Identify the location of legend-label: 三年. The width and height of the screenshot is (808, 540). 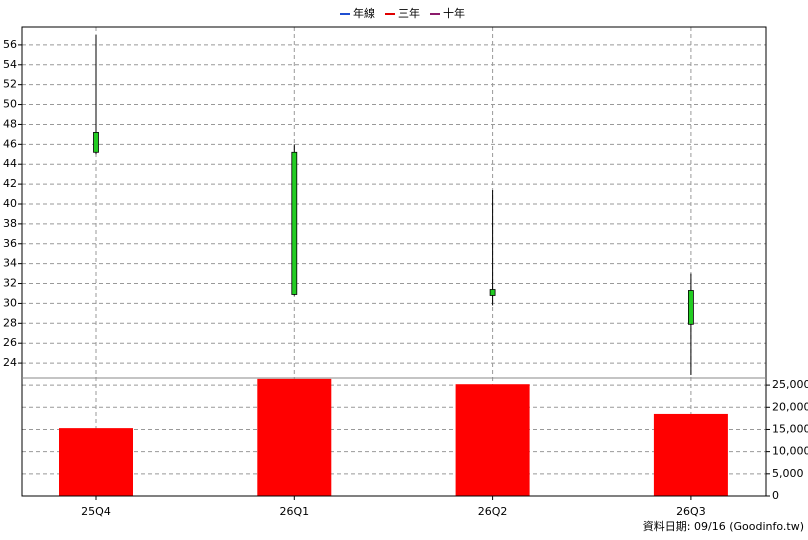
(409, 13).